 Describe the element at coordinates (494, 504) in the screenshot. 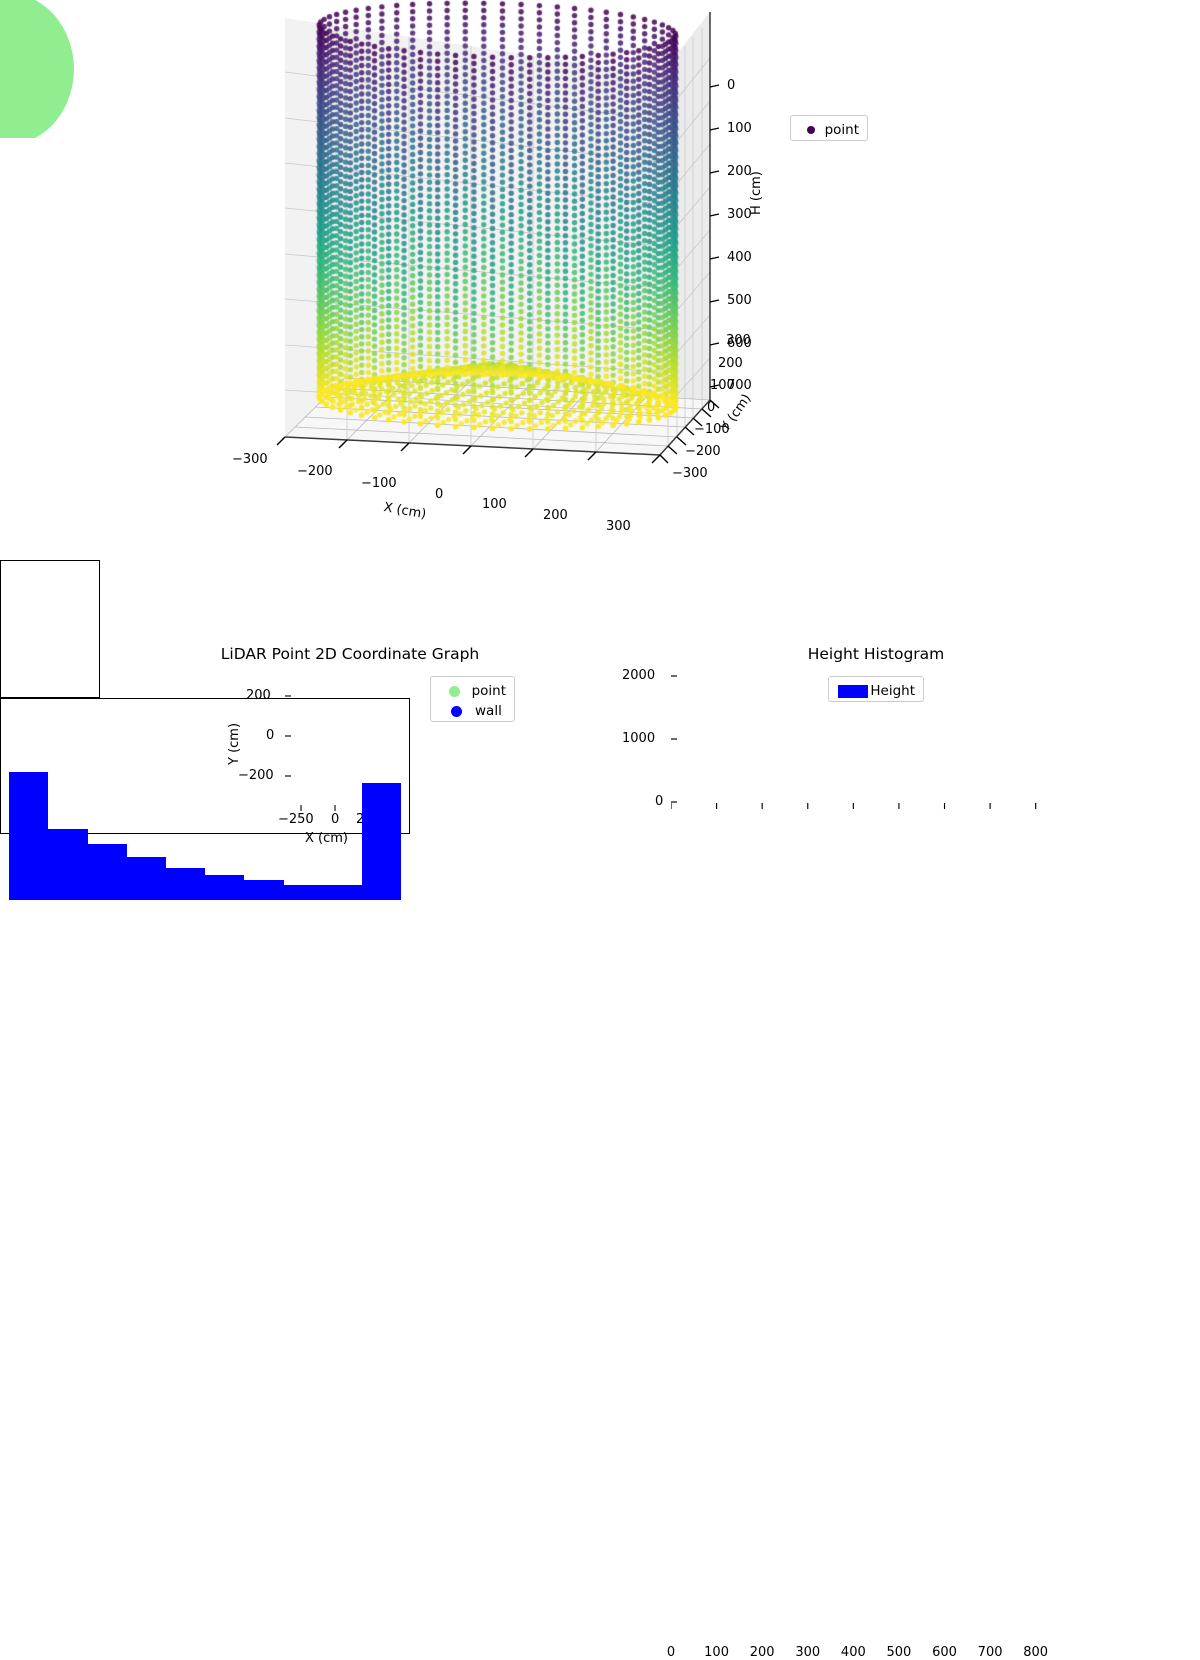

I see `ax3d-xtick-4: 100` at that location.